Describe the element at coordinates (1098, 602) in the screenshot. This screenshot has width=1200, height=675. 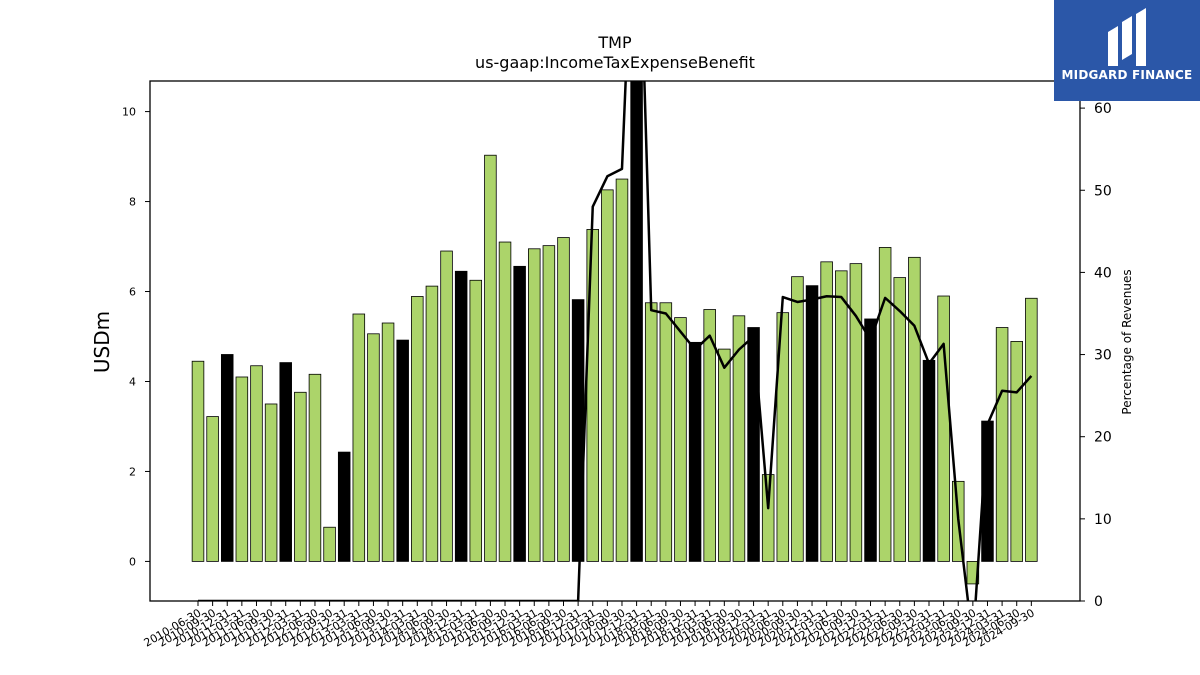
I see `y2-tick-label: 0` at that location.